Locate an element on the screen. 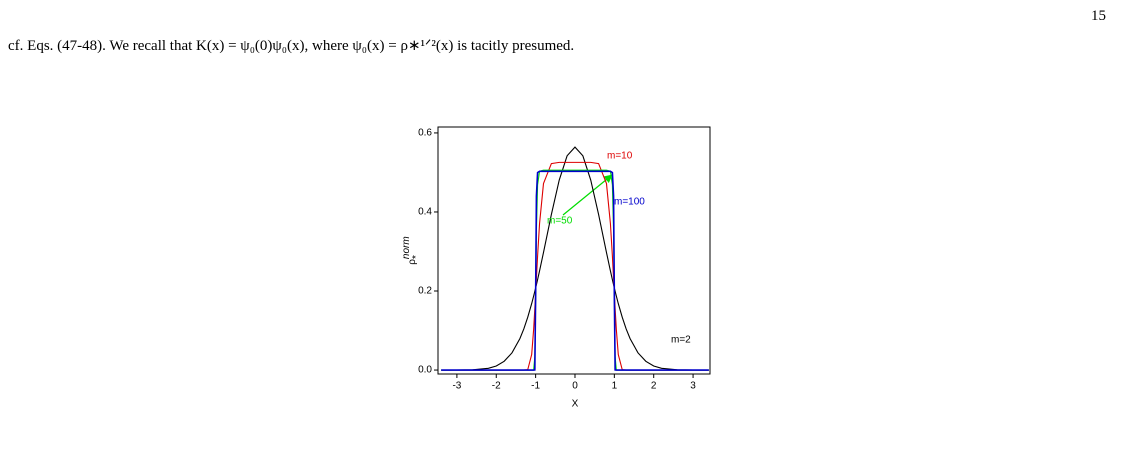 This screenshot has height=463, width=1122. x-tick-label: -2 is located at coordinates (496, 386).